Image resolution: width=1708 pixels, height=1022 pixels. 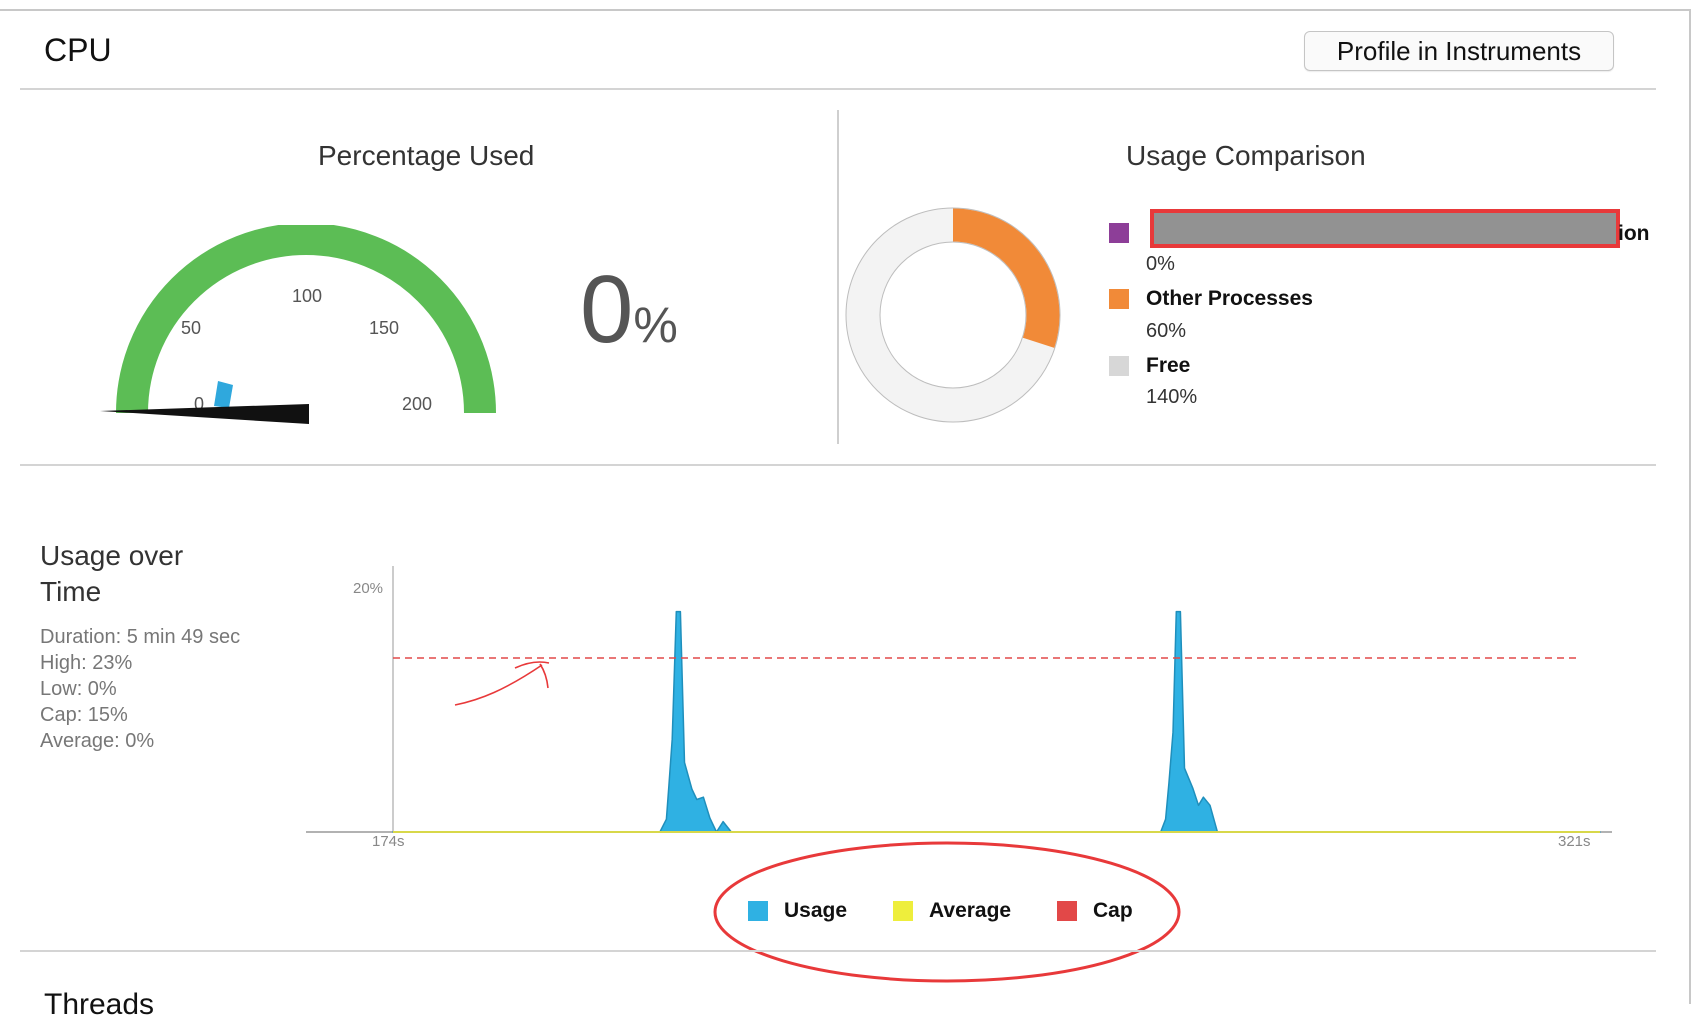 What do you see at coordinates (426, 155) in the screenshot?
I see `percentage-used-title: Percentage Used` at bounding box center [426, 155].